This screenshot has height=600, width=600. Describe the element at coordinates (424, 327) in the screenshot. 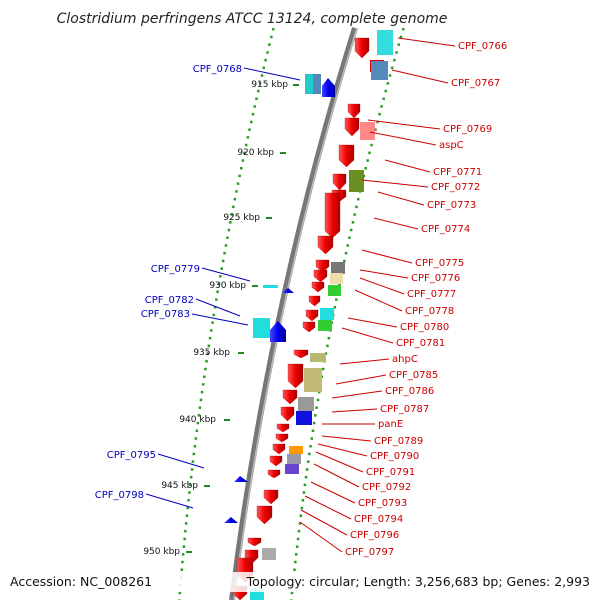

I see `gene-label: CPF_0780` at that location.